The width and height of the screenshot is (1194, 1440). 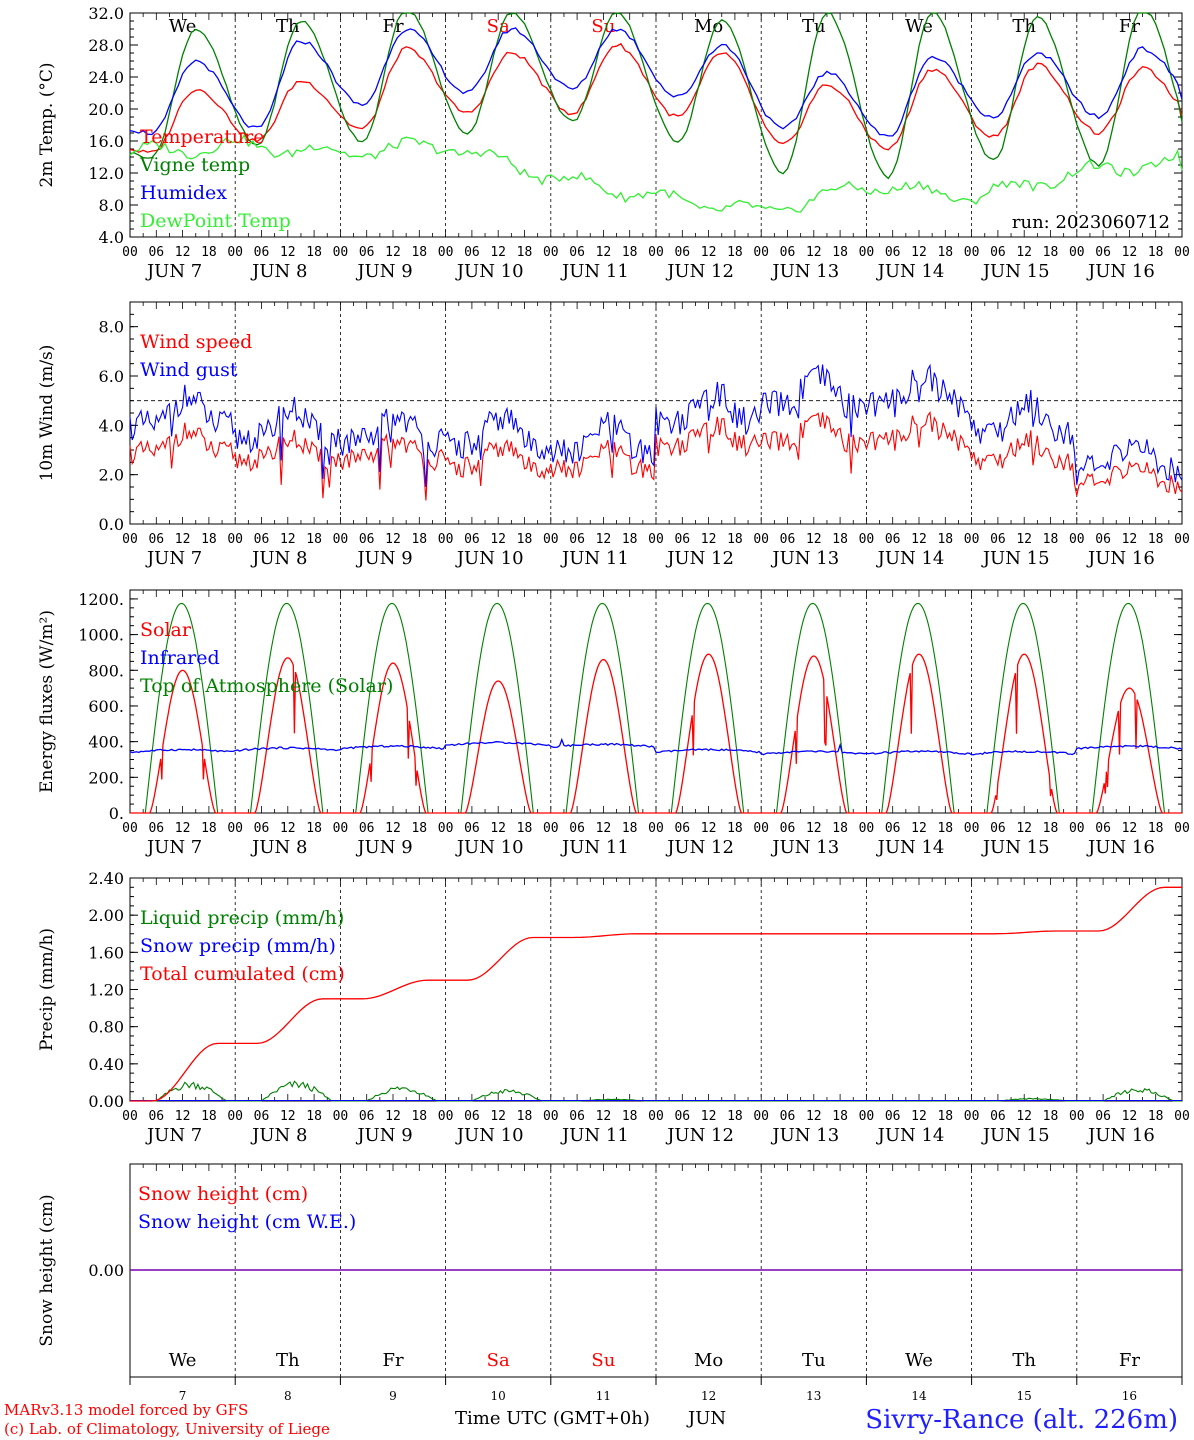 I want to click on date-label: JUN 16, so click(x=1120, y=558).